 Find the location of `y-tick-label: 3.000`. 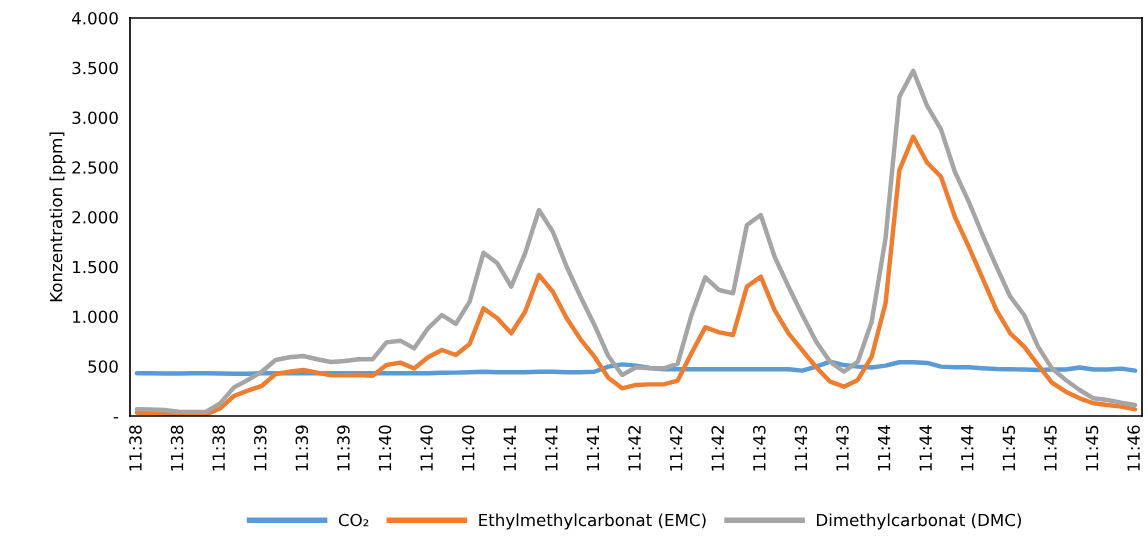

y-tick-label: 3.000 is located at coordinates (95, 118).